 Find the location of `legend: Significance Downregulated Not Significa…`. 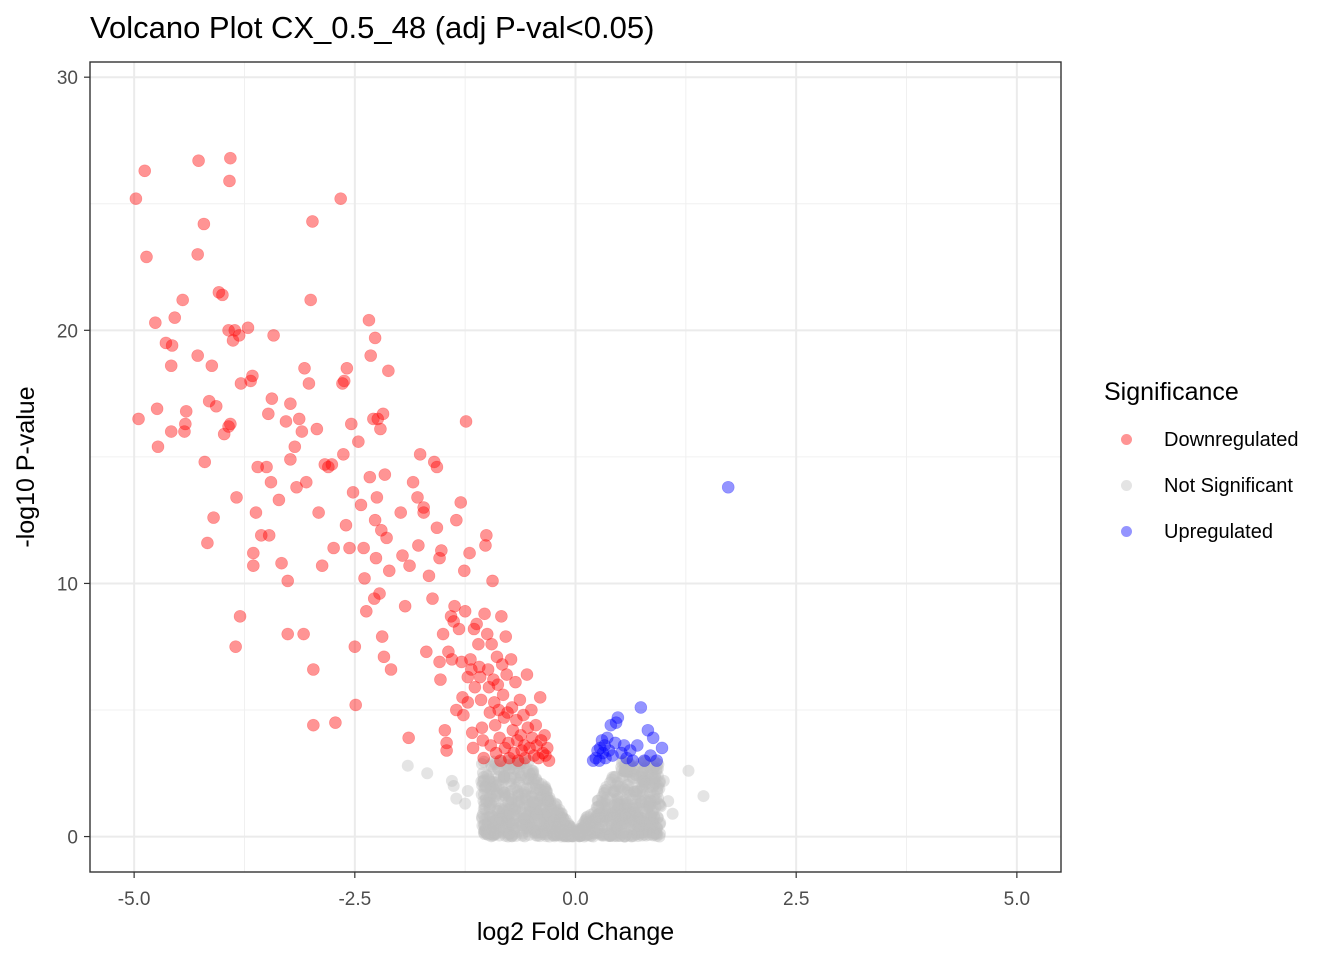

legend: Significance Downregulated Not Significa… is located at coordinates (1201, 466).